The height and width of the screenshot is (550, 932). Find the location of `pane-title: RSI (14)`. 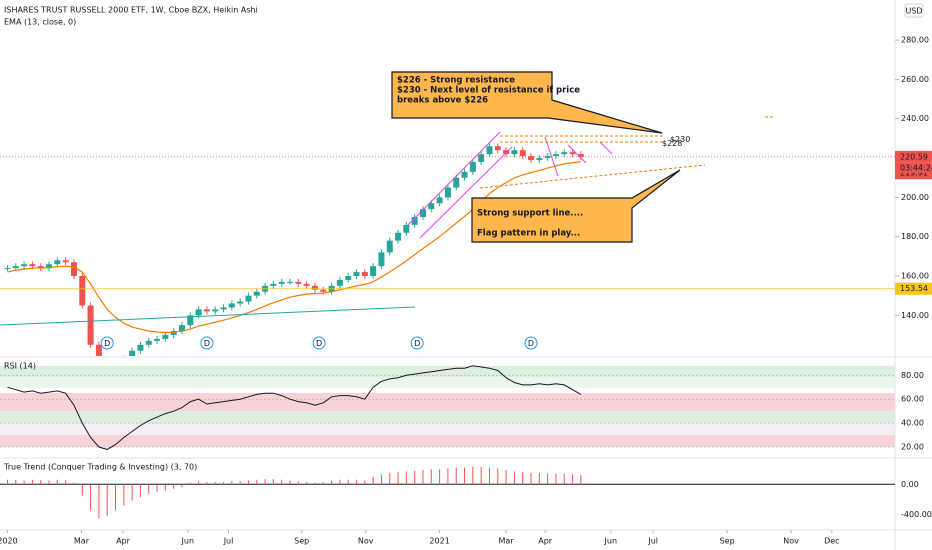

pane-title: RSI (14) is located at coordinates (20, 366).